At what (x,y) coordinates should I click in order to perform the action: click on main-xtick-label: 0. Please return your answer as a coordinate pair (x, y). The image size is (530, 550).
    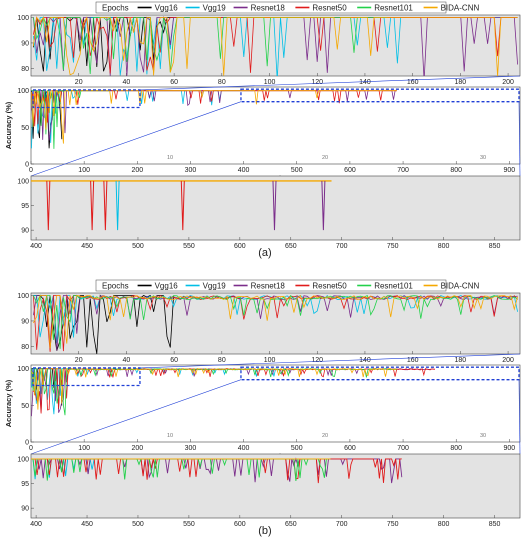
    Looking at the image, I should click on (31, 170).